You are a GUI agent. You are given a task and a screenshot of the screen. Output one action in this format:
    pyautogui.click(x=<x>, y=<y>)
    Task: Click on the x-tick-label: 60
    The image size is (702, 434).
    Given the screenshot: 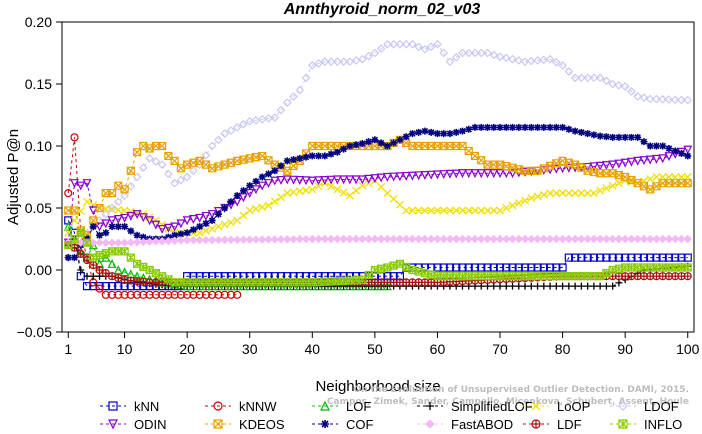 What is the action you would take?
    pyautogui.click(x=438, y=349)
    